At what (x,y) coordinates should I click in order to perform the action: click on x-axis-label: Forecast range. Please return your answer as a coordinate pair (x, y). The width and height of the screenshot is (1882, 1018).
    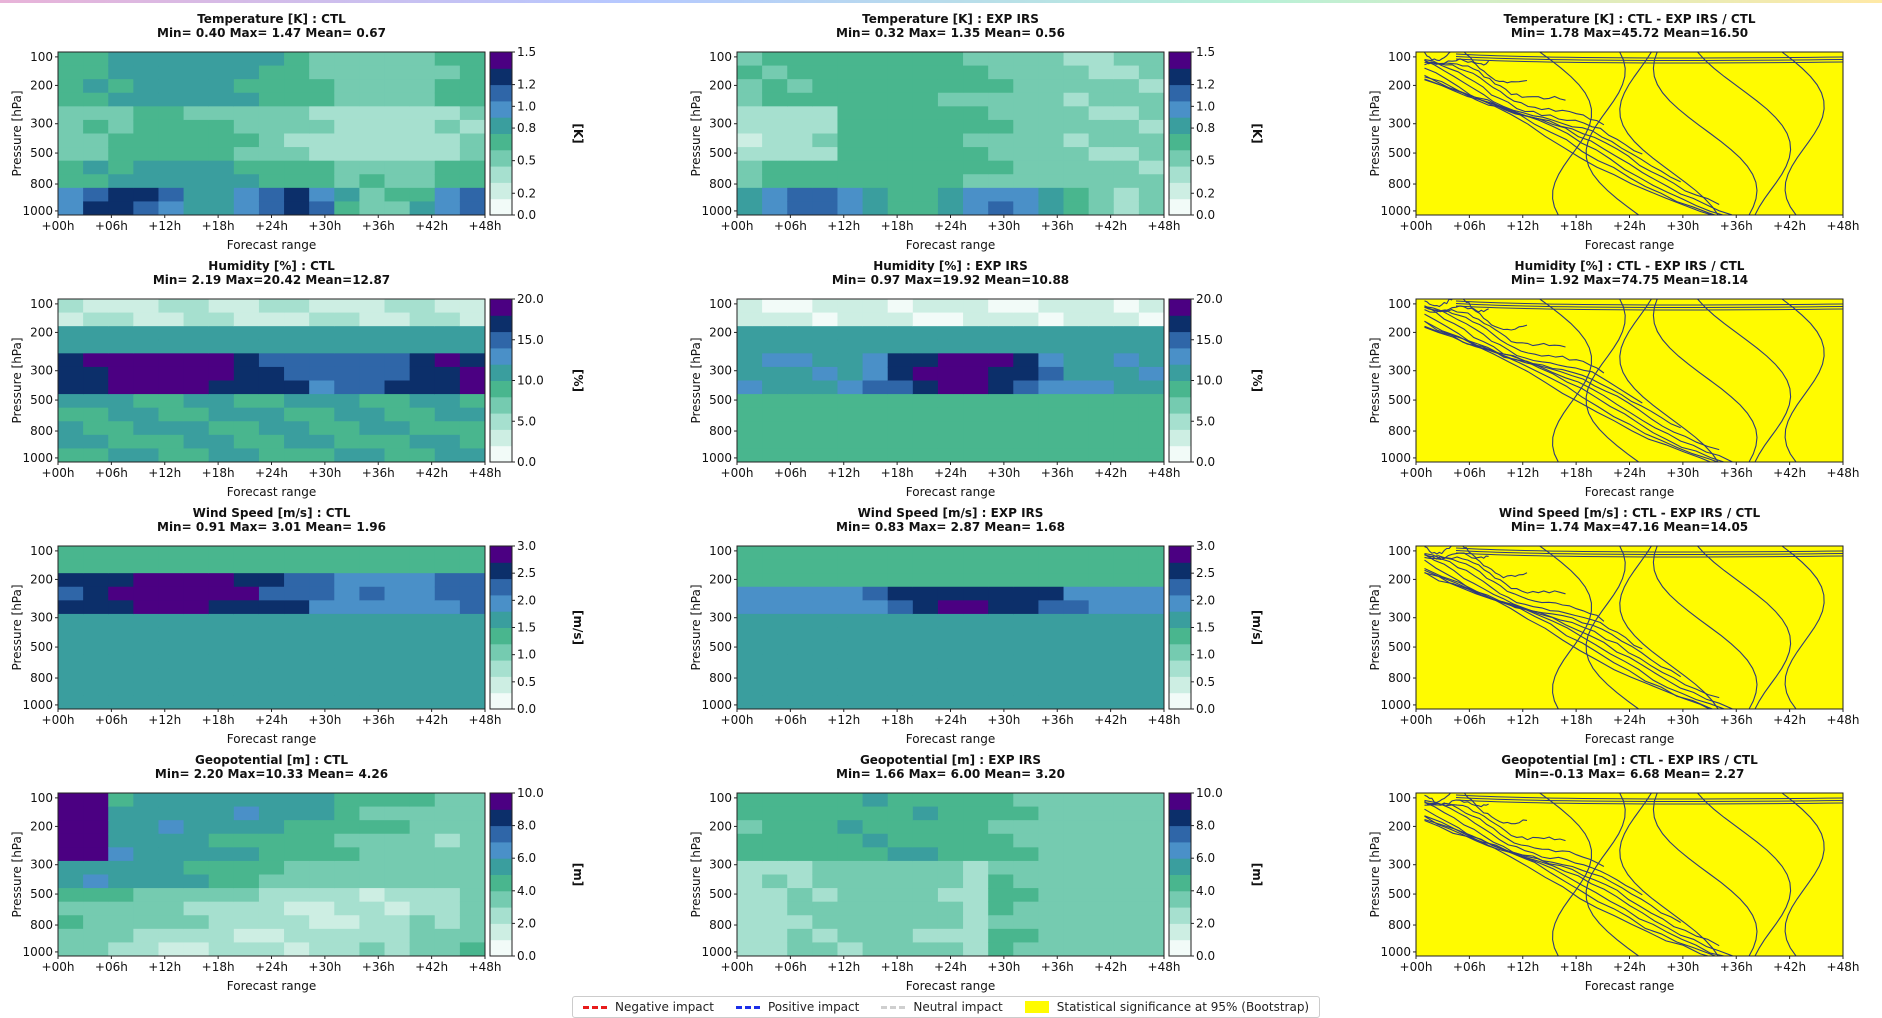
    Looking at the image, I should click on (271, 986).